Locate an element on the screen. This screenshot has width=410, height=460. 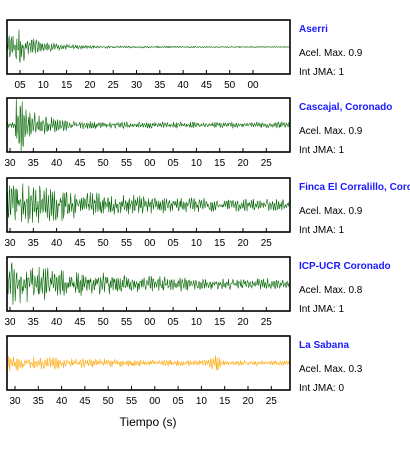
station-name: ICP-UCR Coronado is located at coordinates (345, 266).